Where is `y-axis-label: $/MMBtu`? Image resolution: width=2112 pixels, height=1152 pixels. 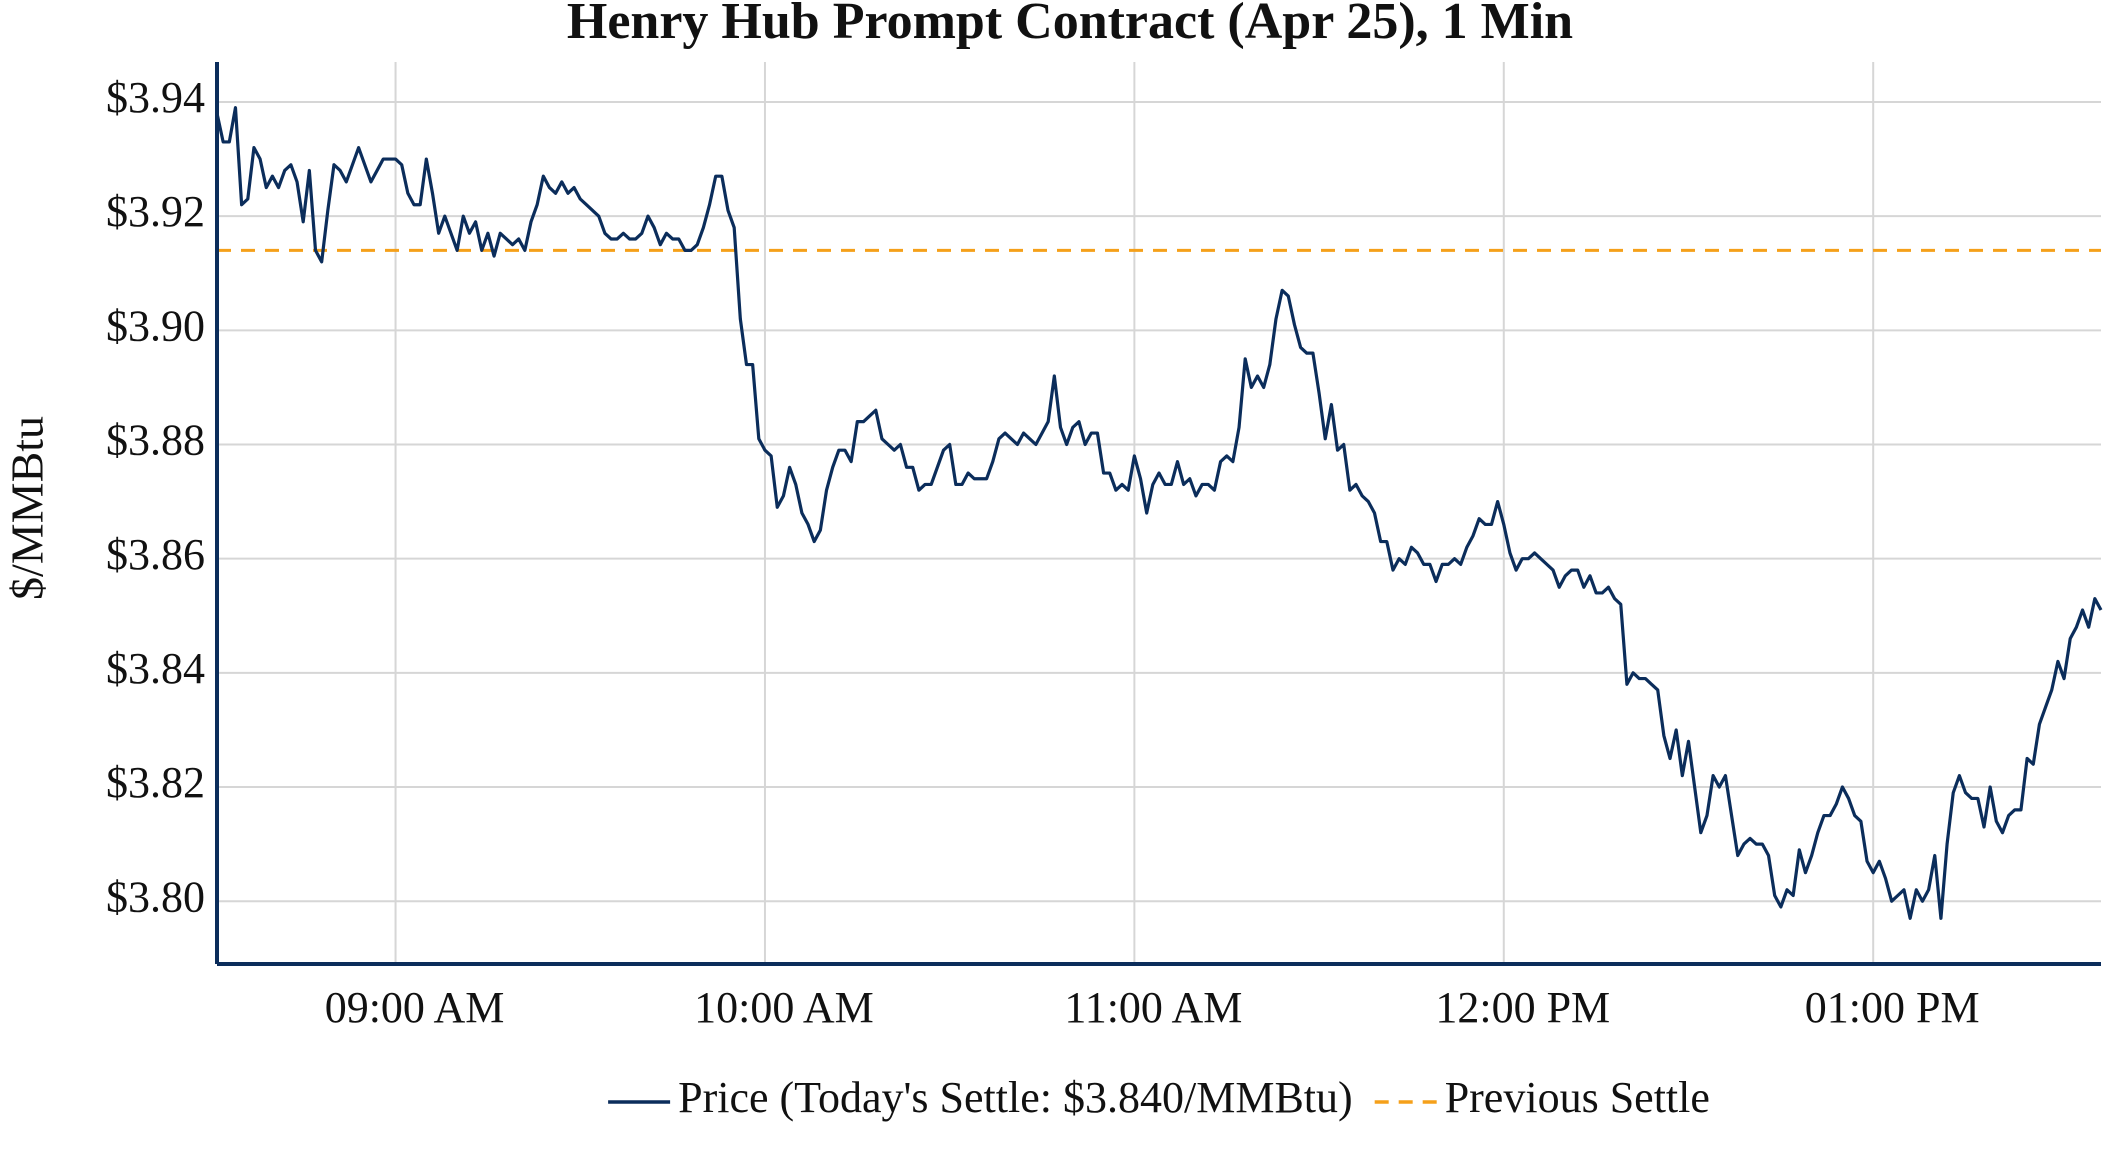 y-axis-label: $/MMBtu is located at coordinates (27, 508).